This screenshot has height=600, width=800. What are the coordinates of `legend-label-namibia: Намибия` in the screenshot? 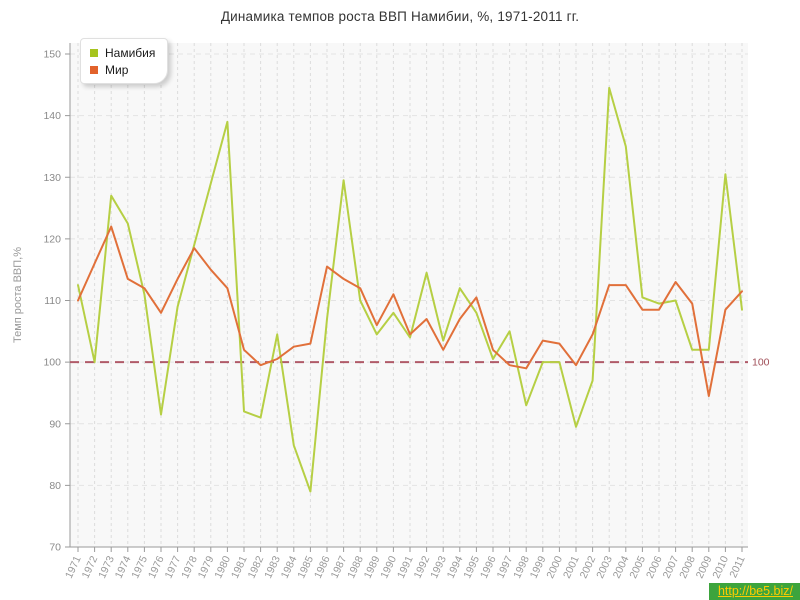 It's located at (130, 52).